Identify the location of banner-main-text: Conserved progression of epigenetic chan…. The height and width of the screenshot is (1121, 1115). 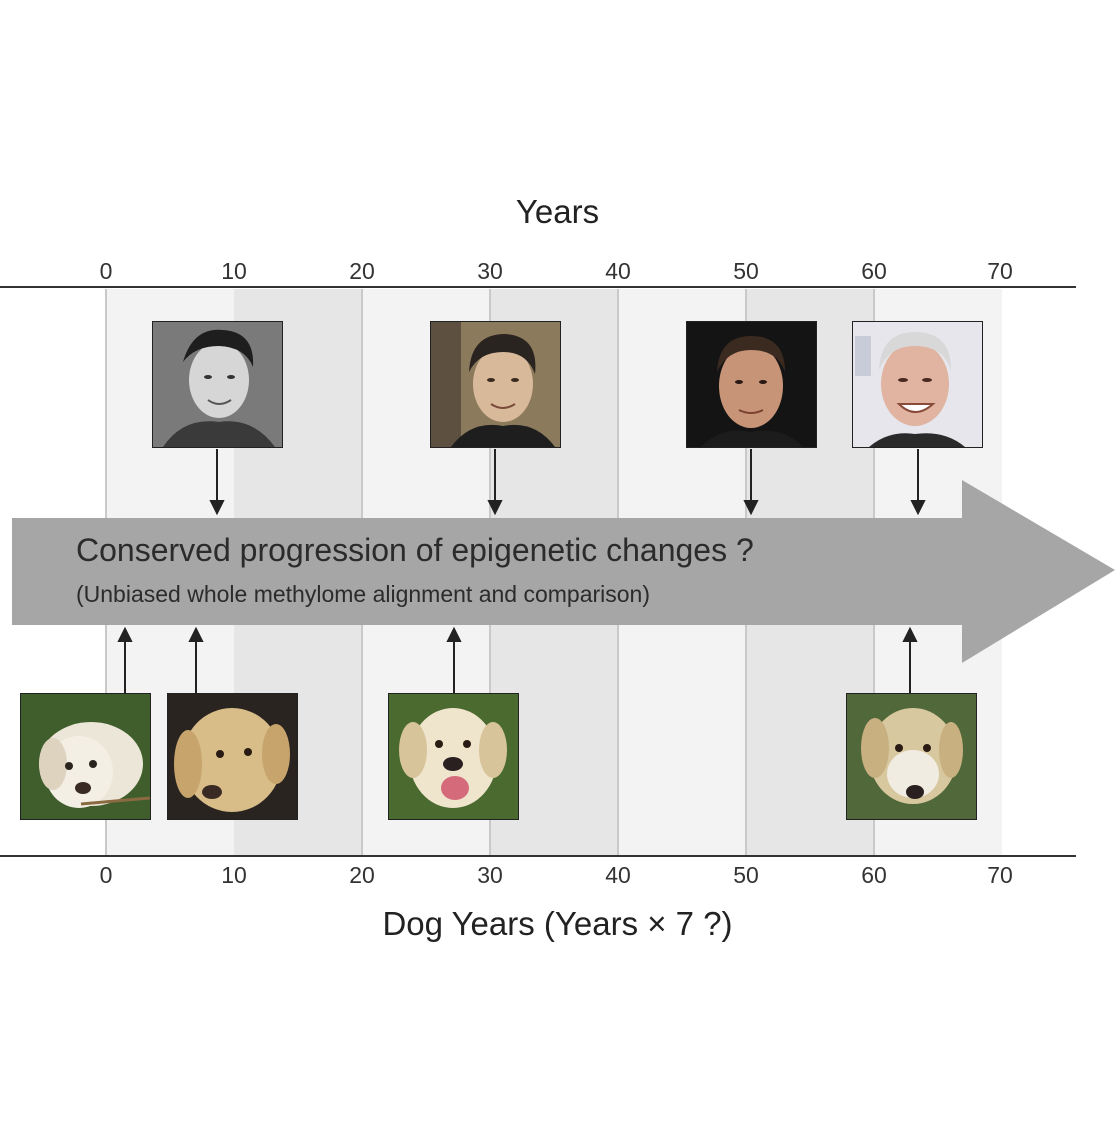
(415, 550).